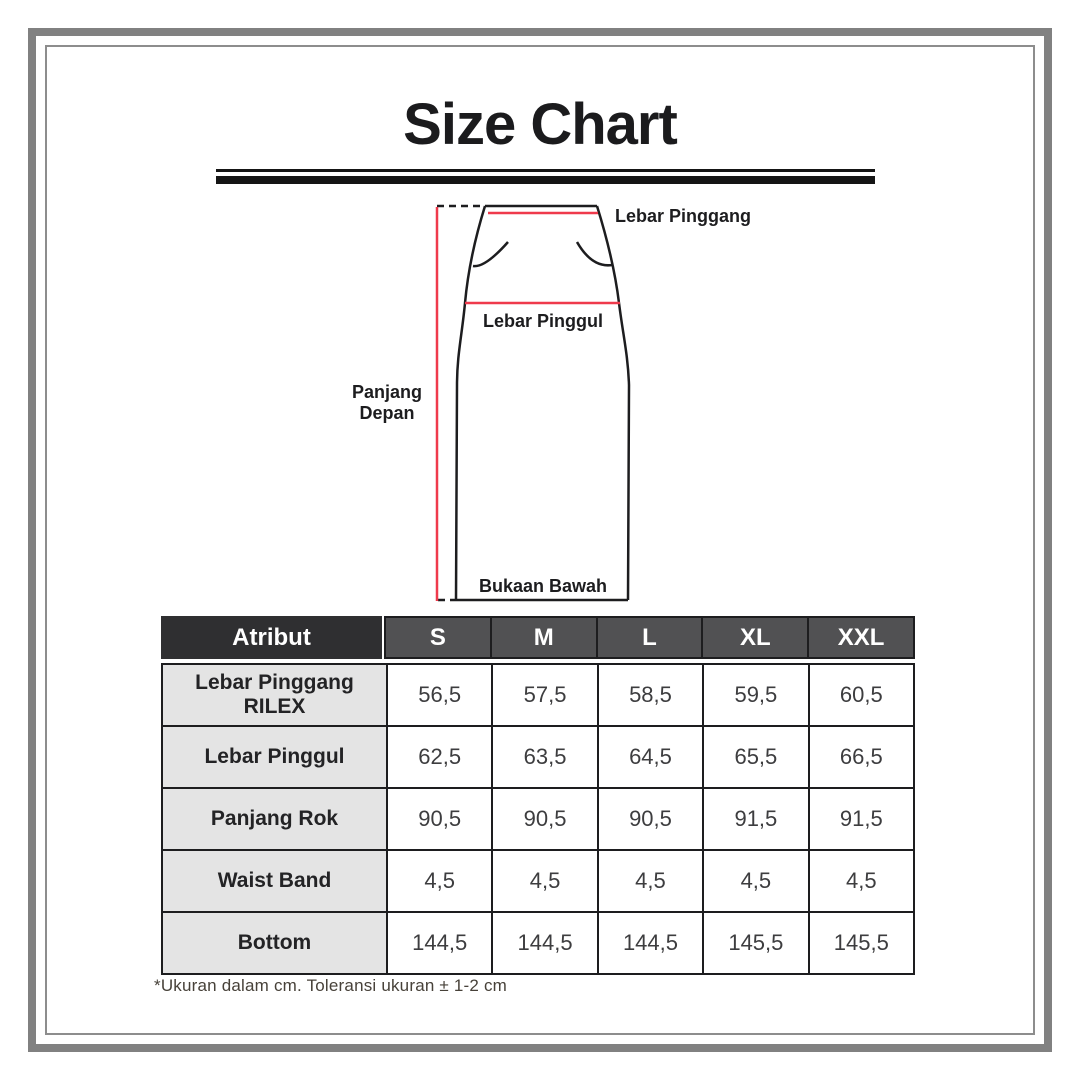 The image size is (1080, 1080). I want to click on row-label-cell: Lebar Pinggul, so click(274, 757).